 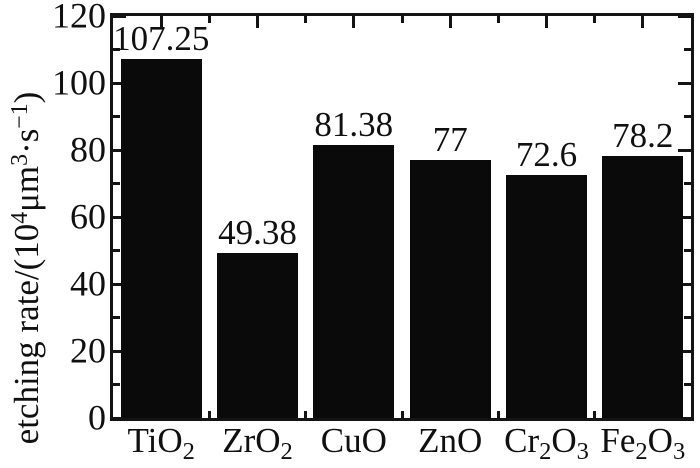 I want to click on y-tick-label-20: 20, so click(x=88, y=350).